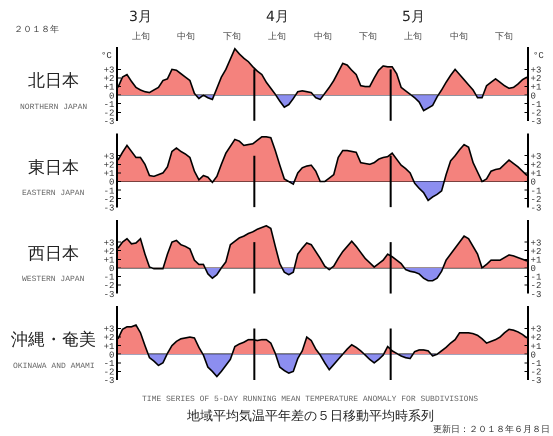 Image resolution: width=553 pixels, height=436 pixels. Describe the element at coordinates (277, 17) in the screenshot. I see `text: 4月` at that location.